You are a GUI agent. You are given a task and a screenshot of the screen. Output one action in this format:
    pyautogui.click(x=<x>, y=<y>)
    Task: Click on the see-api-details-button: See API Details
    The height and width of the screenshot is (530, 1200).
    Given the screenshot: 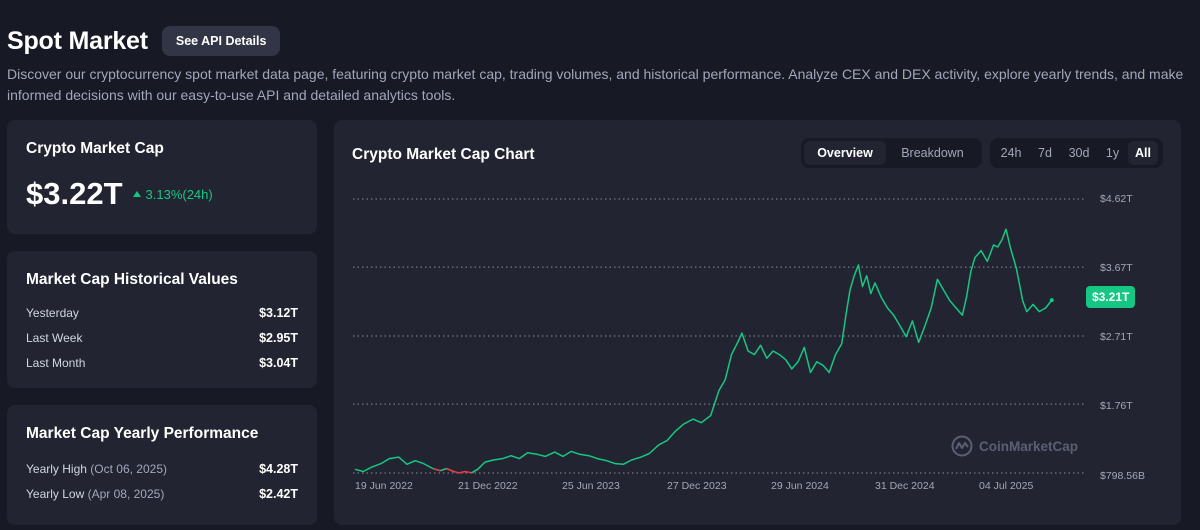 What is the action you would take?
    pyautogui.click(x=221, y=41)
    